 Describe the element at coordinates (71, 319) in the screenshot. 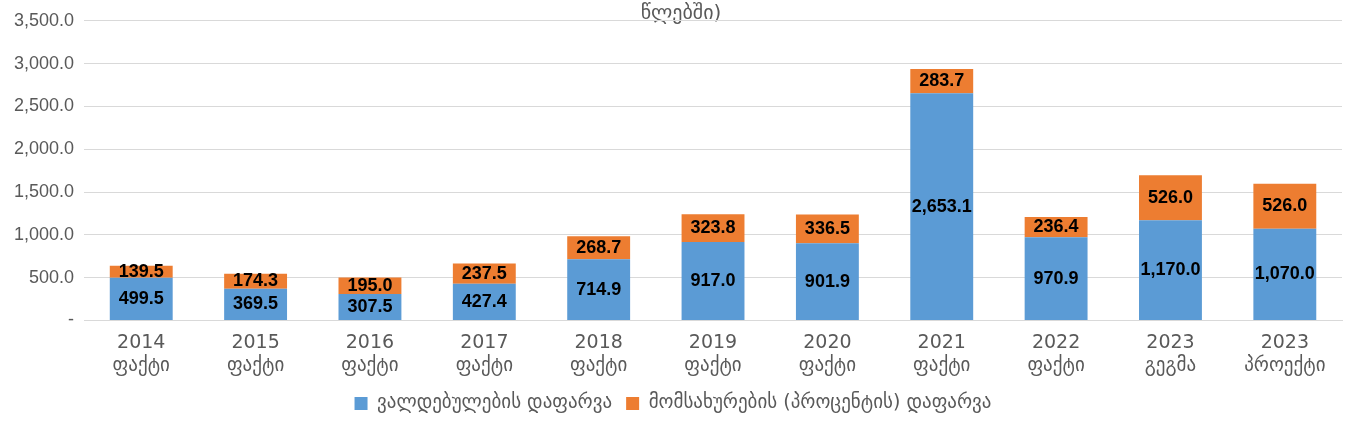

I see `y-tick-label: -` at that location.